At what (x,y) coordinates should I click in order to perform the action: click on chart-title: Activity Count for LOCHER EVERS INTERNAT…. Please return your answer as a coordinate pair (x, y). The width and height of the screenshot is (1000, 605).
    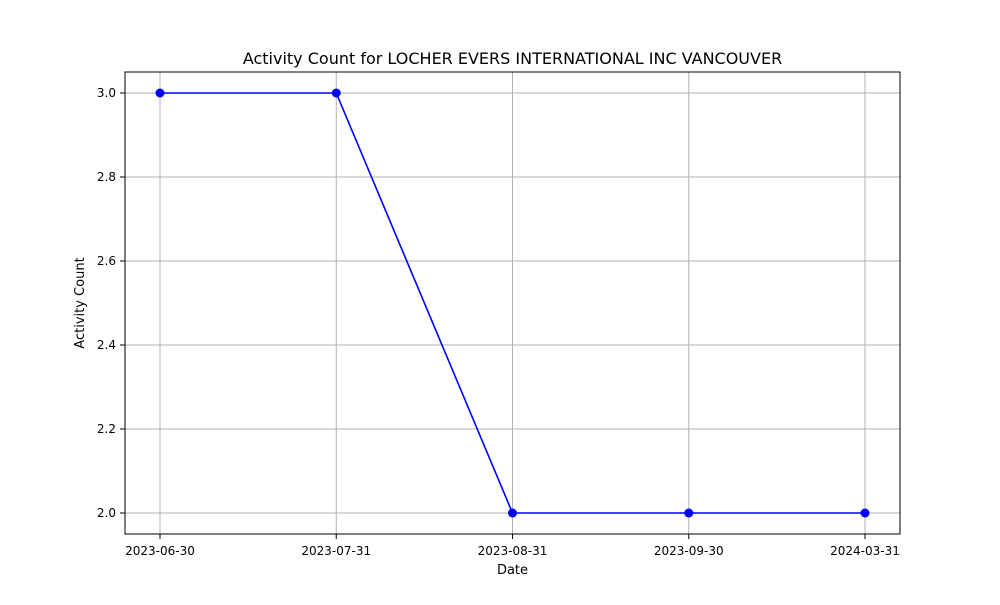
    Looking at the image, I should click on (512, 58).